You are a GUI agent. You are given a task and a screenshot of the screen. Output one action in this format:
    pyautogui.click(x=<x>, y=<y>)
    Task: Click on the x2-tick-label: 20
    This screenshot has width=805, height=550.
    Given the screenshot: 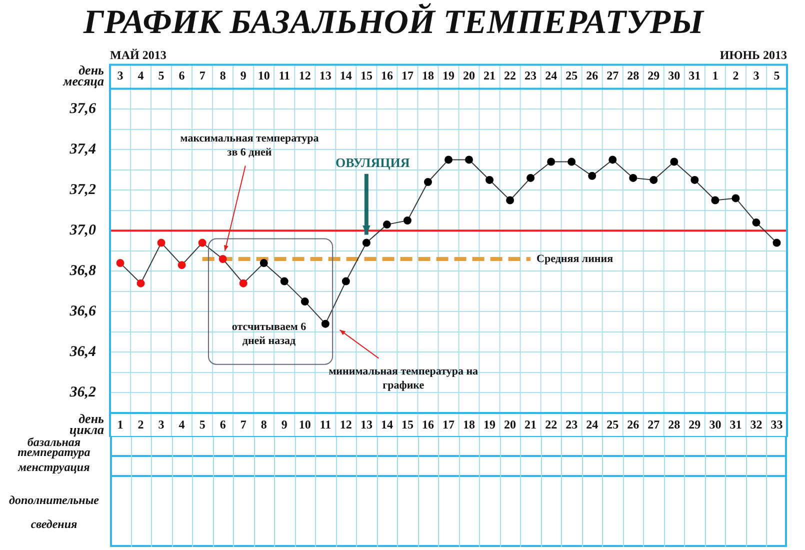 What is the action you would take?
    pyautogui.click(x=510, y=424)
    